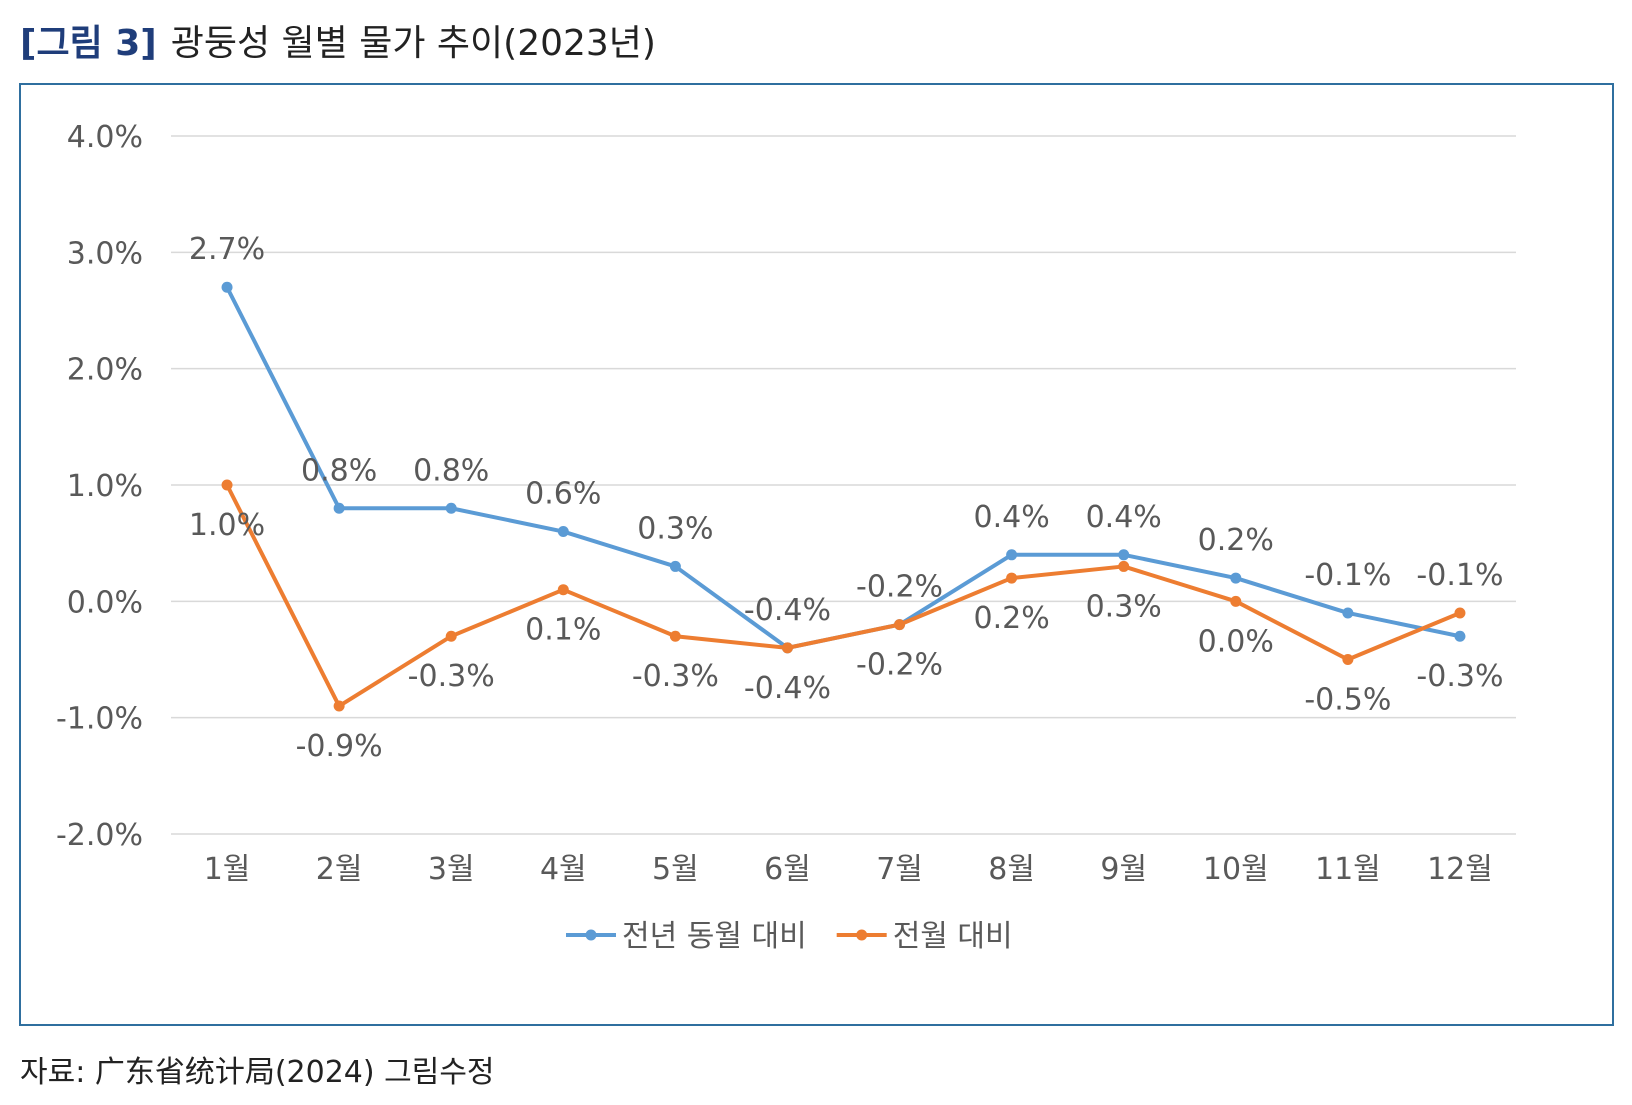  Describe the element at coordinates (227, 249) in the screenshot. I see `data-label: 2.7%` at that location.